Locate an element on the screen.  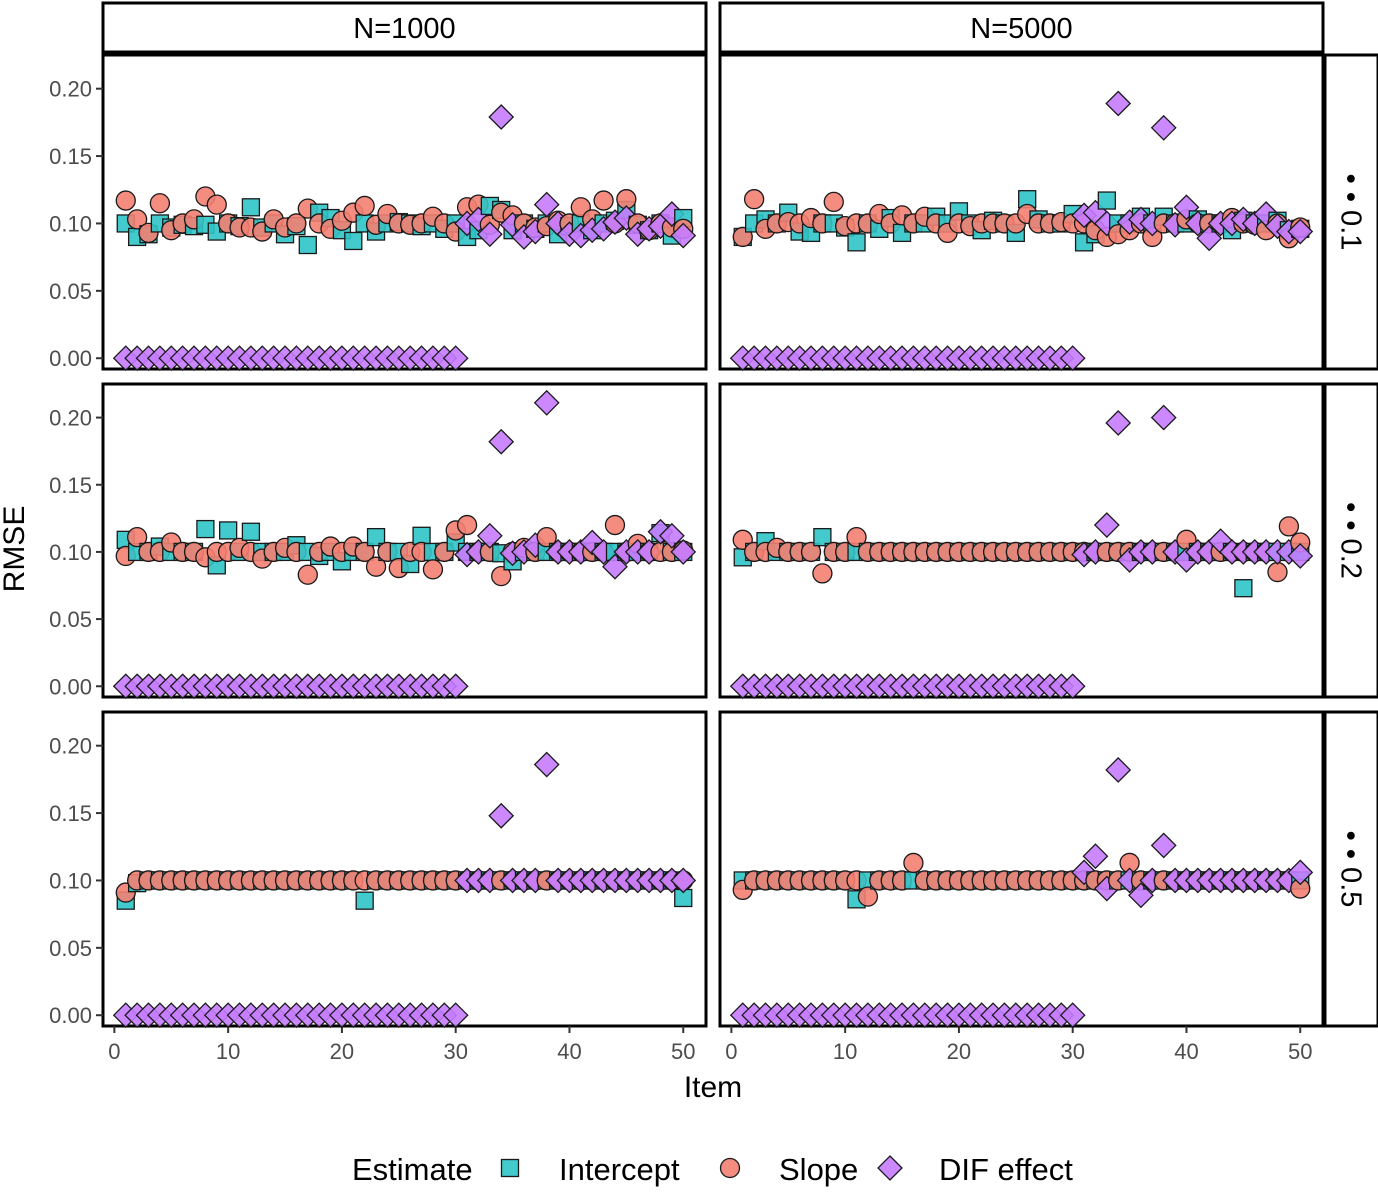
point-slope-r0-c1-item2 is located at coordinates (754, 199).